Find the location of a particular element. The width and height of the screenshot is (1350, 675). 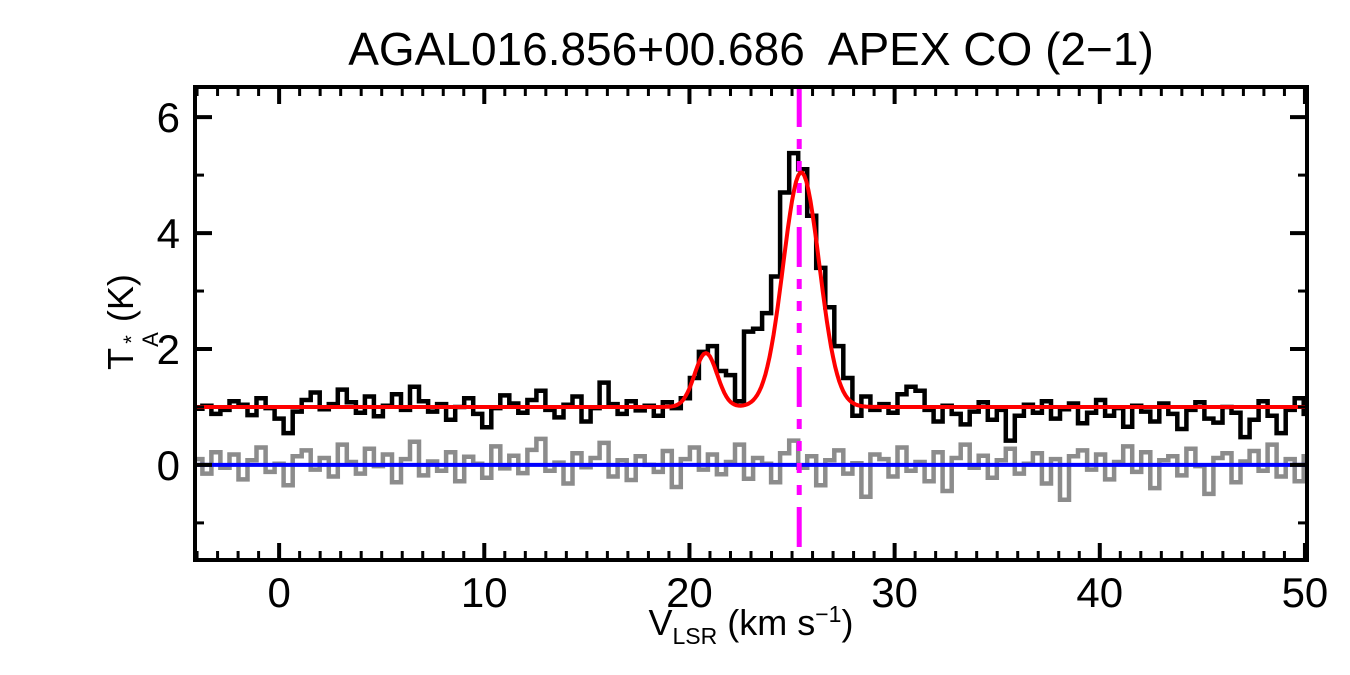

y-axis-label-subscript: A is located at coordinates (150, 339).